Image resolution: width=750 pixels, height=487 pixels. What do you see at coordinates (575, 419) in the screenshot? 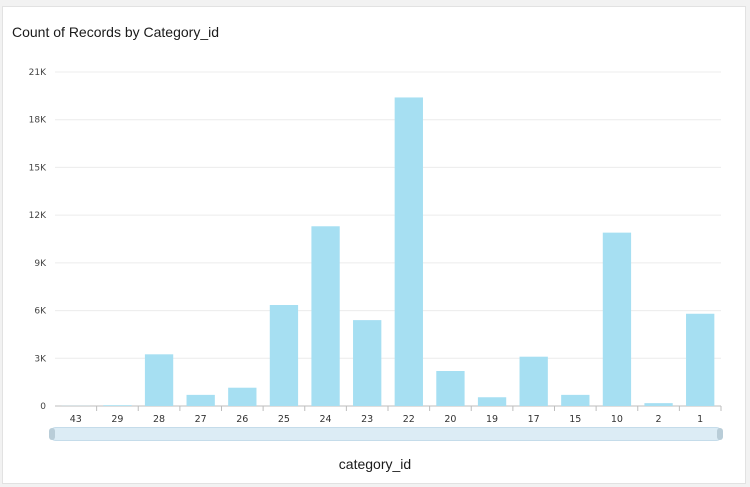
I see `x-tick-label: 15` at bounding box center [575, 419].